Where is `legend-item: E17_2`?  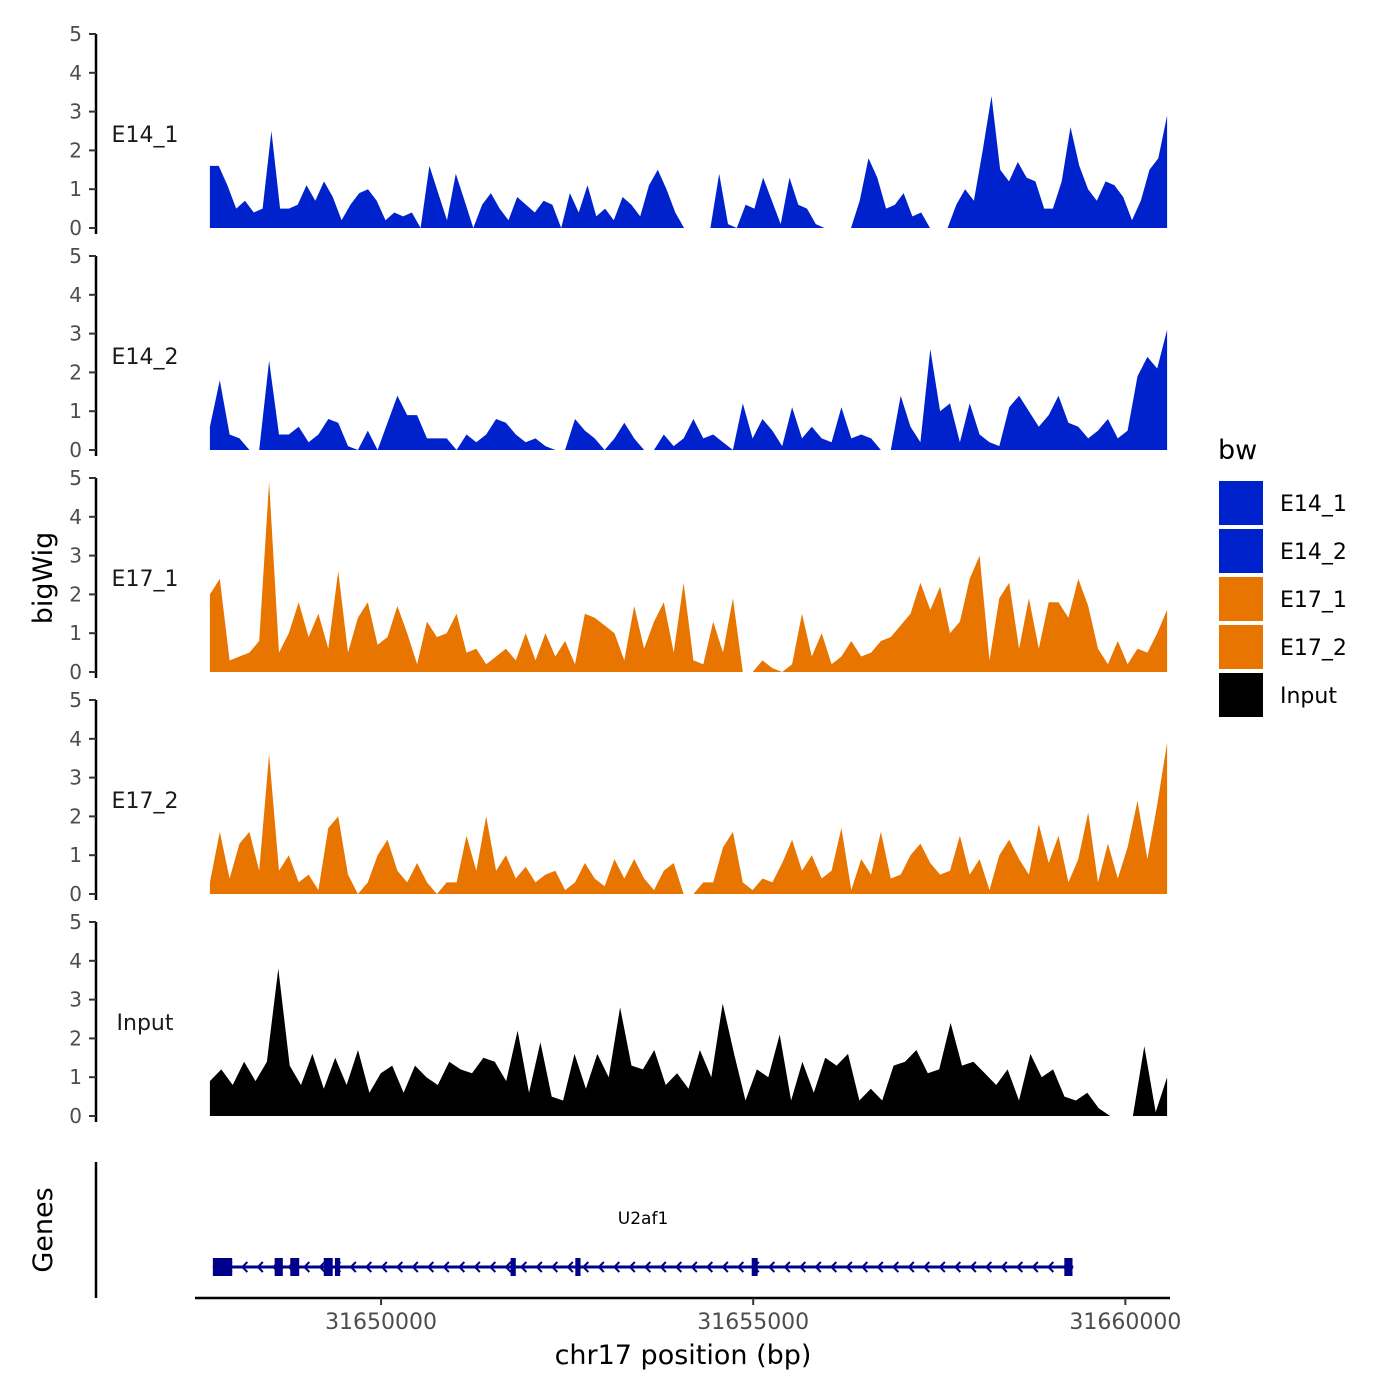
legend-item: E17_2 is located at coordinates (1283, 647).